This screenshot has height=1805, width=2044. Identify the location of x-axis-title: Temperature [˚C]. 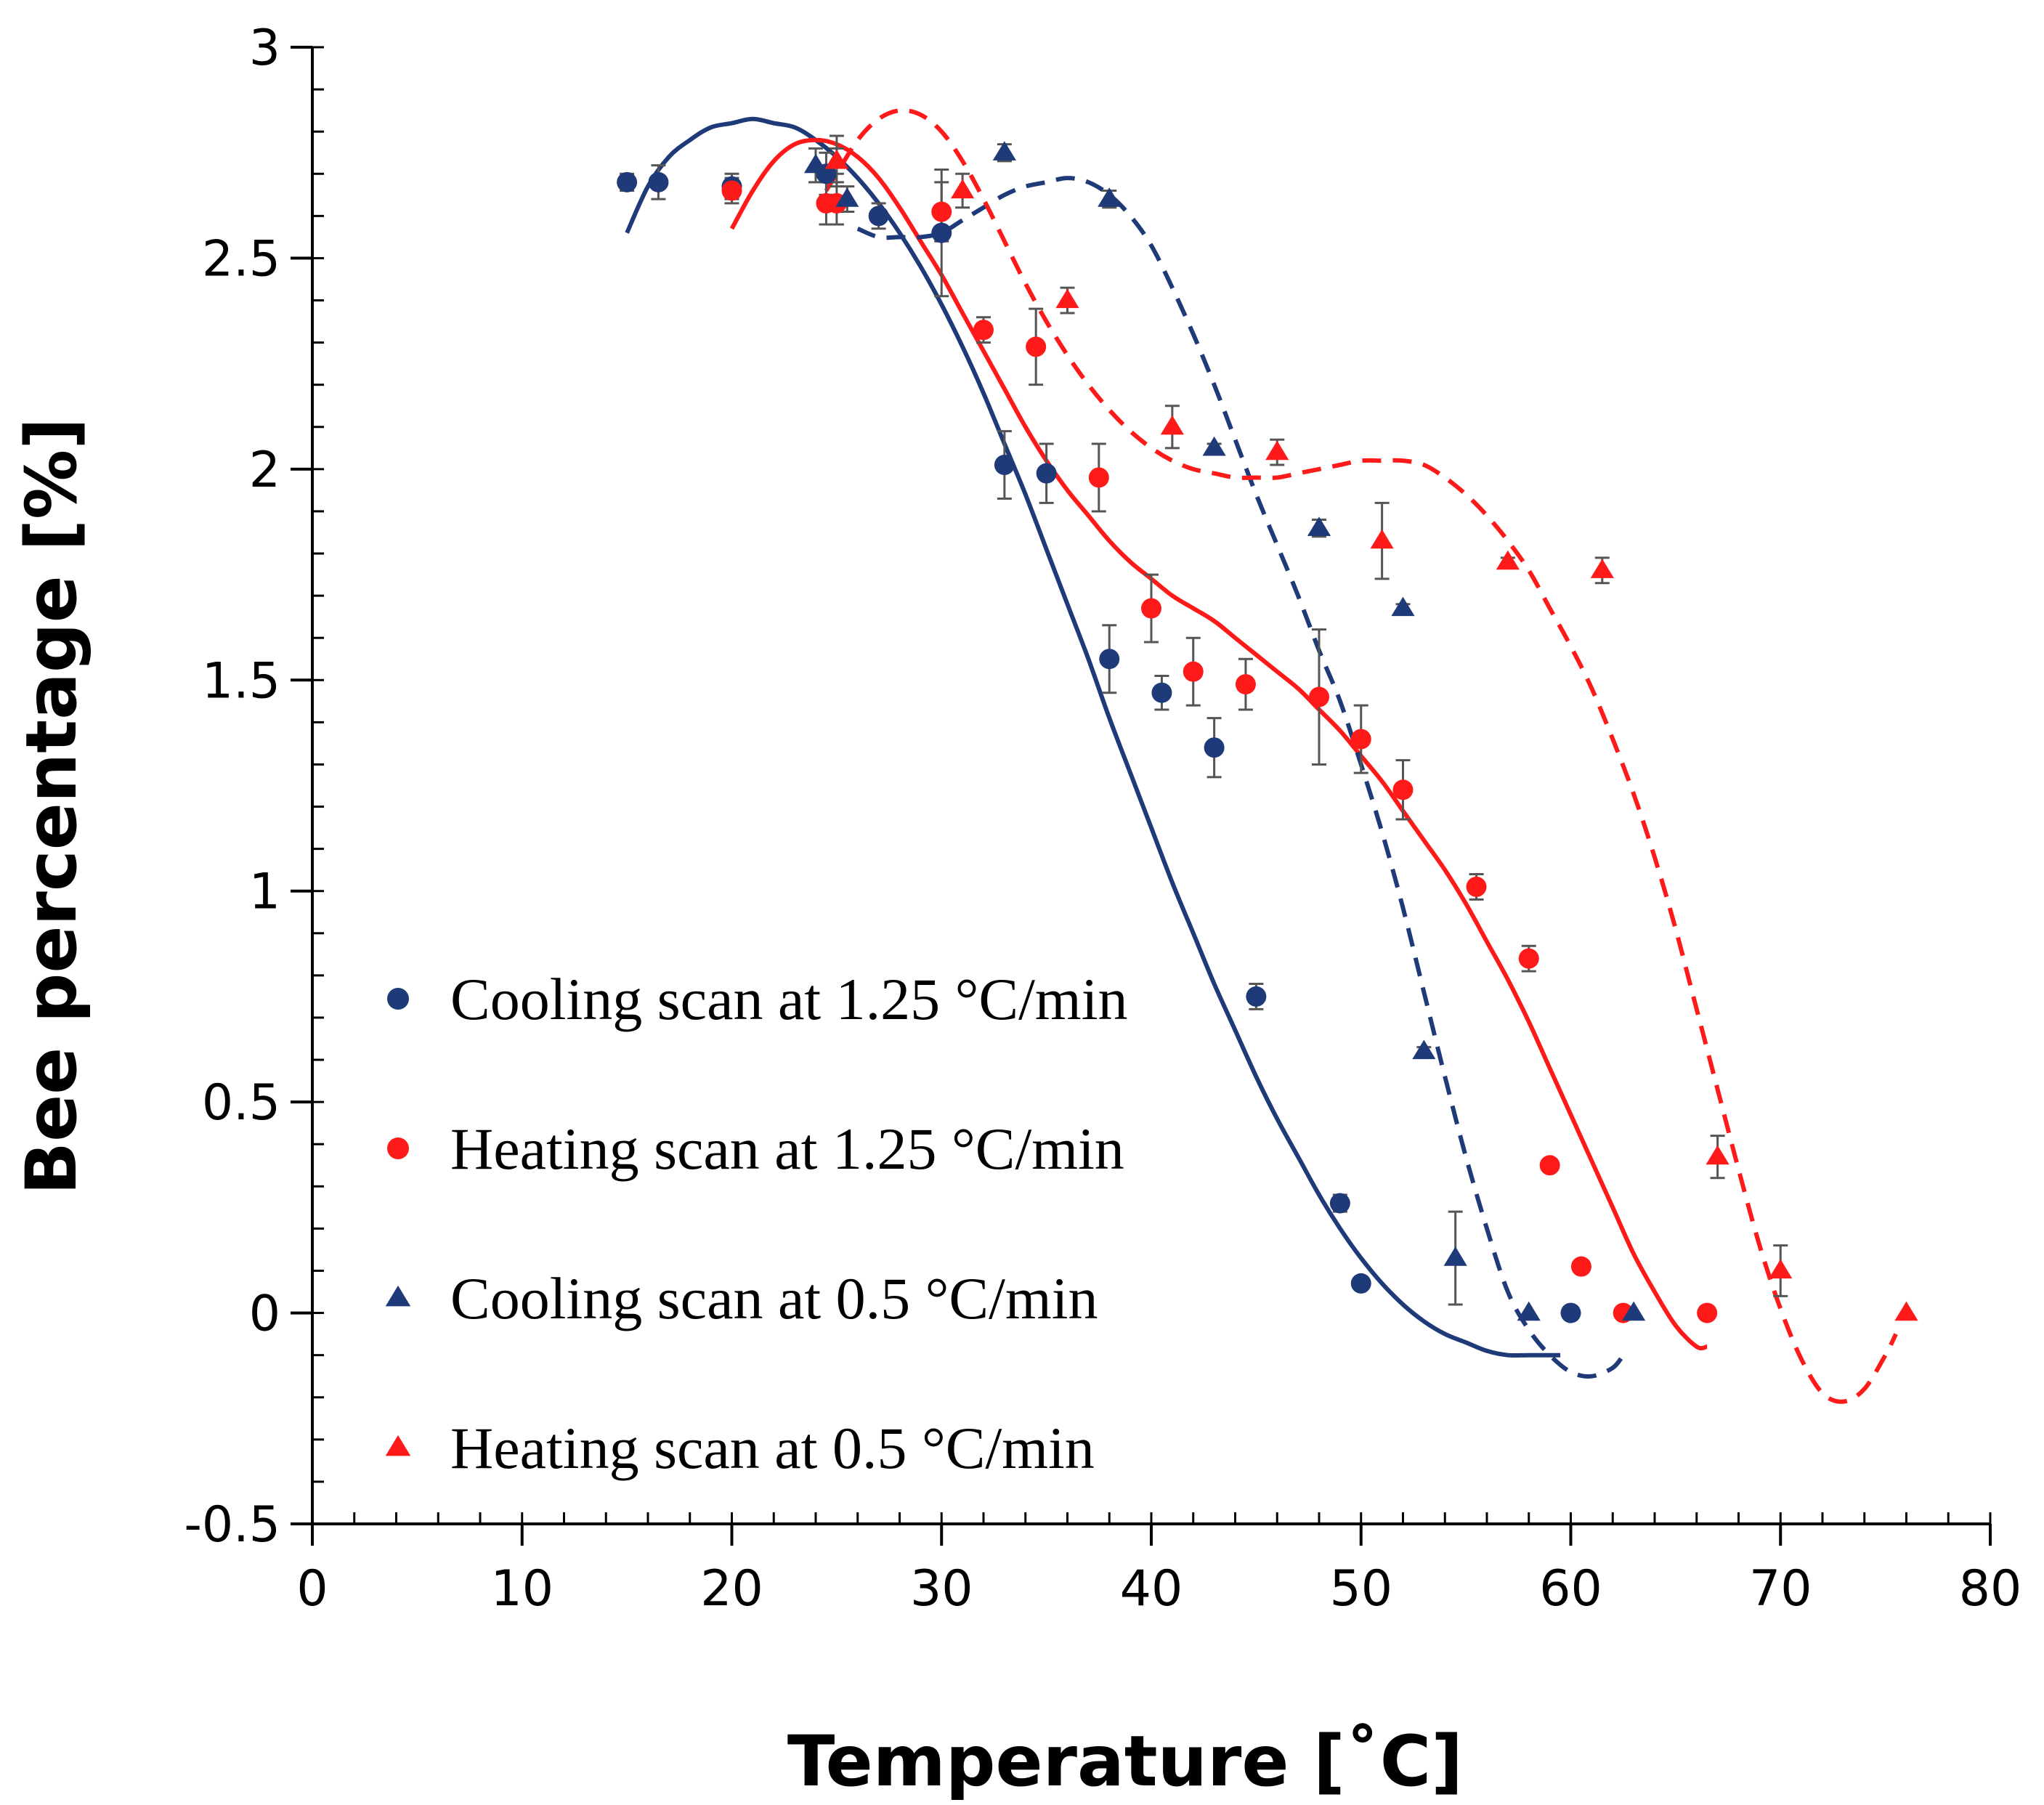
(1125, 1761).